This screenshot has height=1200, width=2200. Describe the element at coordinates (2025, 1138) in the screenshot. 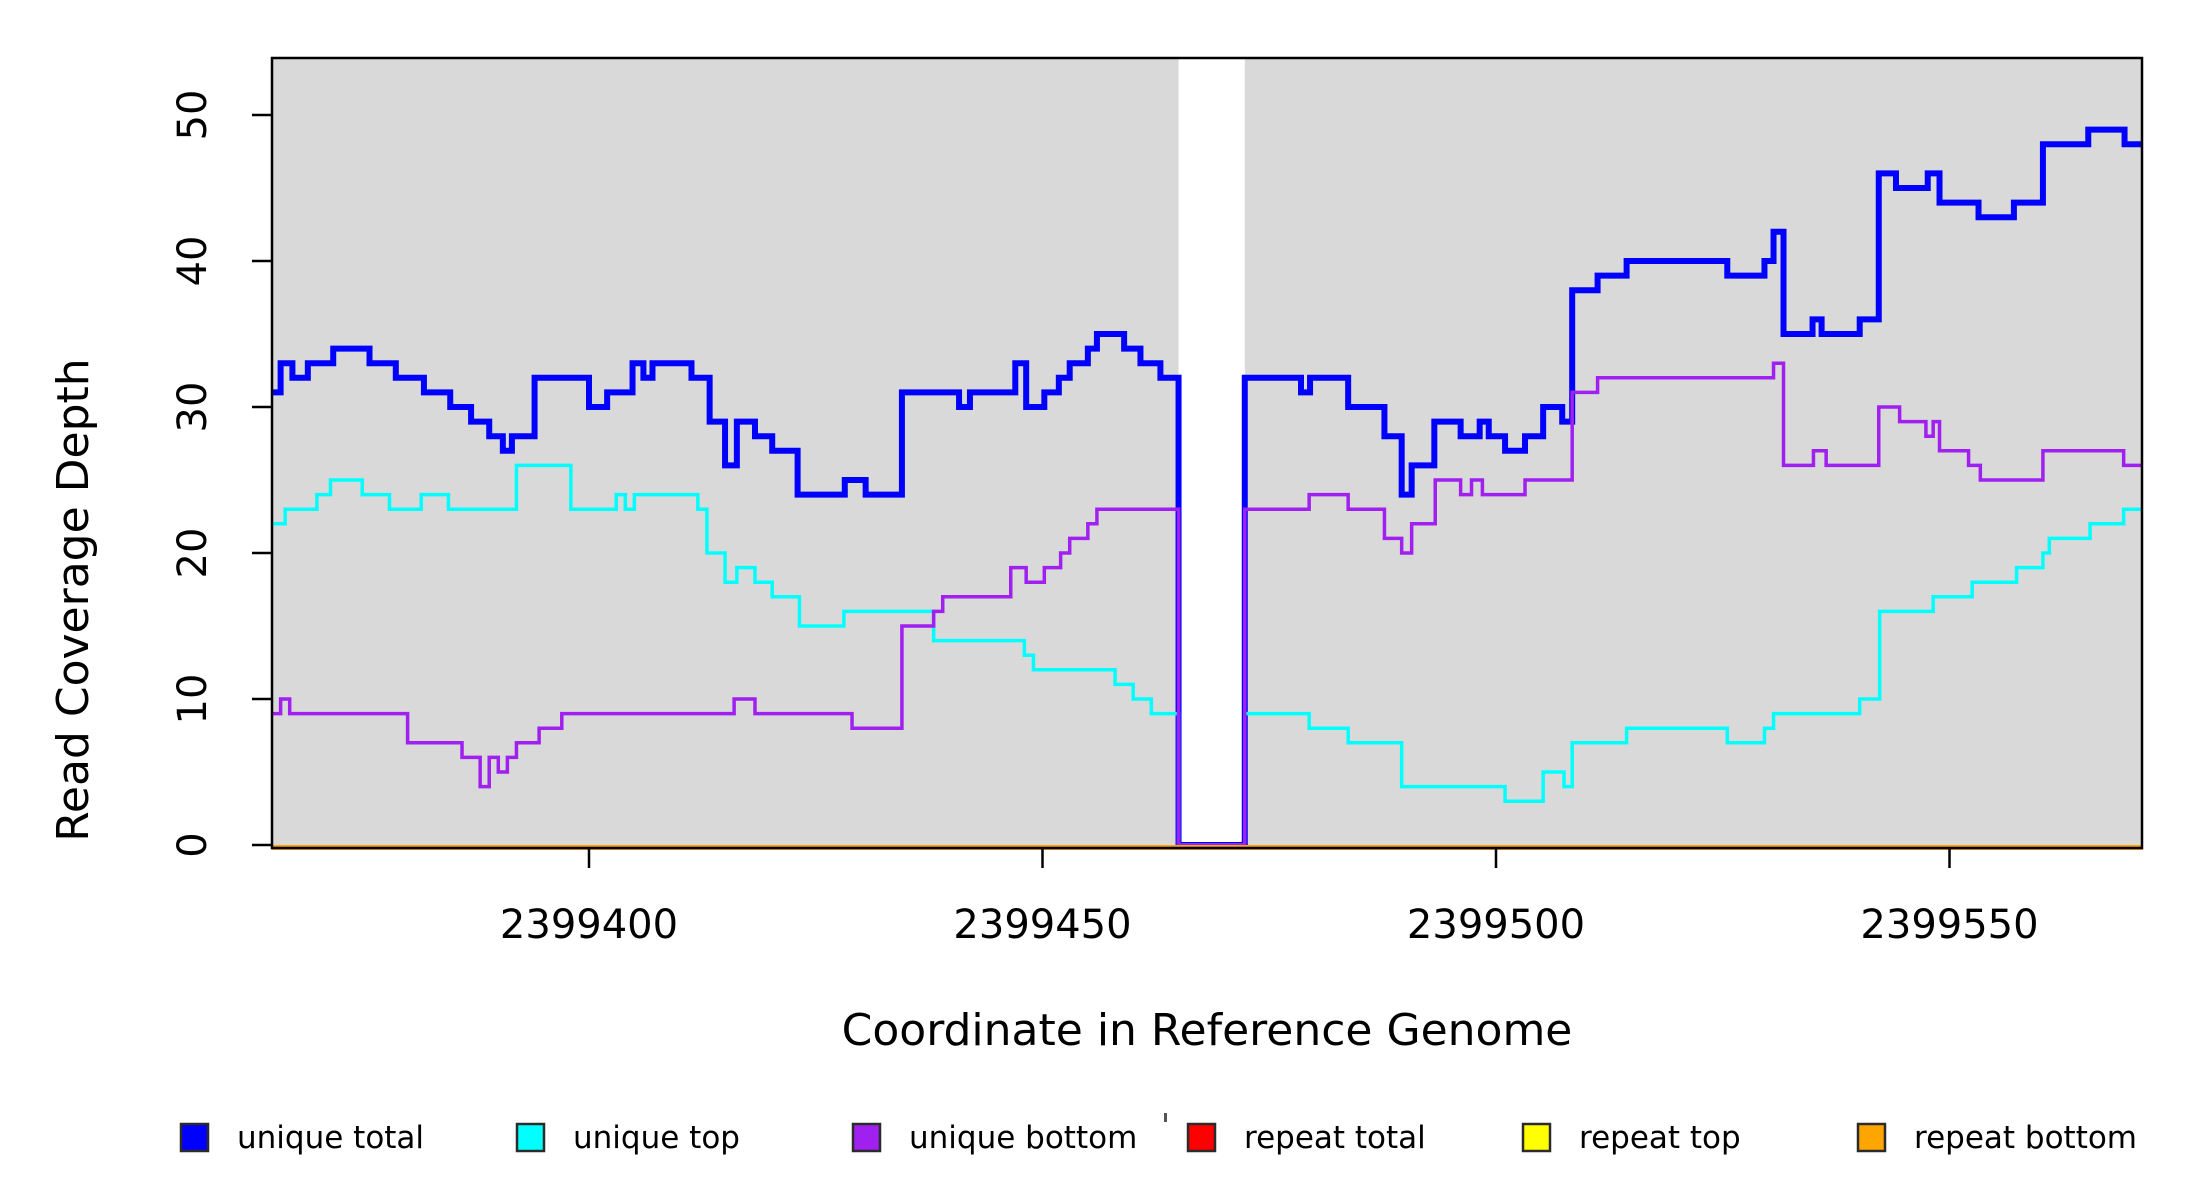

I see `legend-label-repeat-bottom: repeat bottom` at that location.